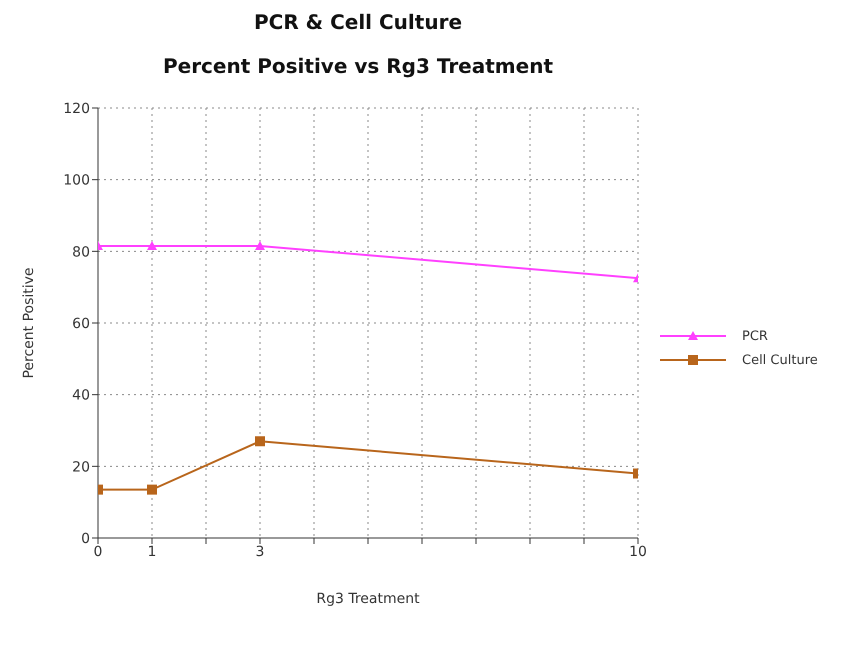 The height and width of the screenshot is (646, 857). I want to click on y-axis-title: Percent Positive, so click(28, 323).